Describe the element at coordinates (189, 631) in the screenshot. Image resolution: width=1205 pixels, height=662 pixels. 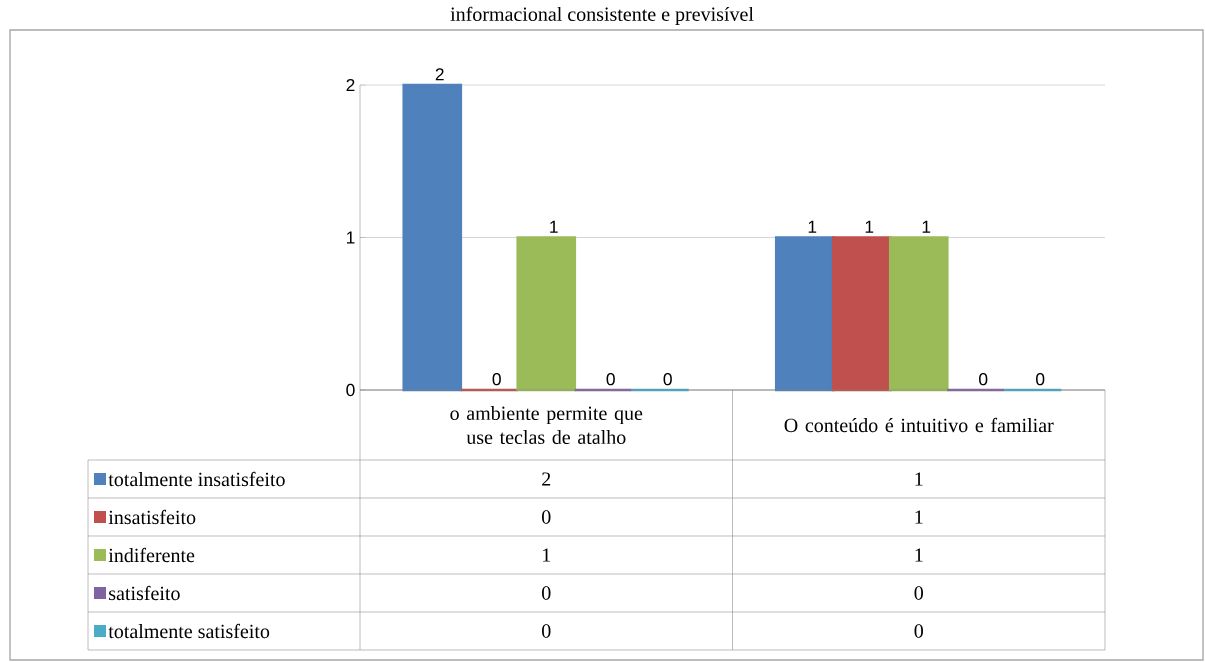
I see `legend-label: totalmente satisfeito` at that location.